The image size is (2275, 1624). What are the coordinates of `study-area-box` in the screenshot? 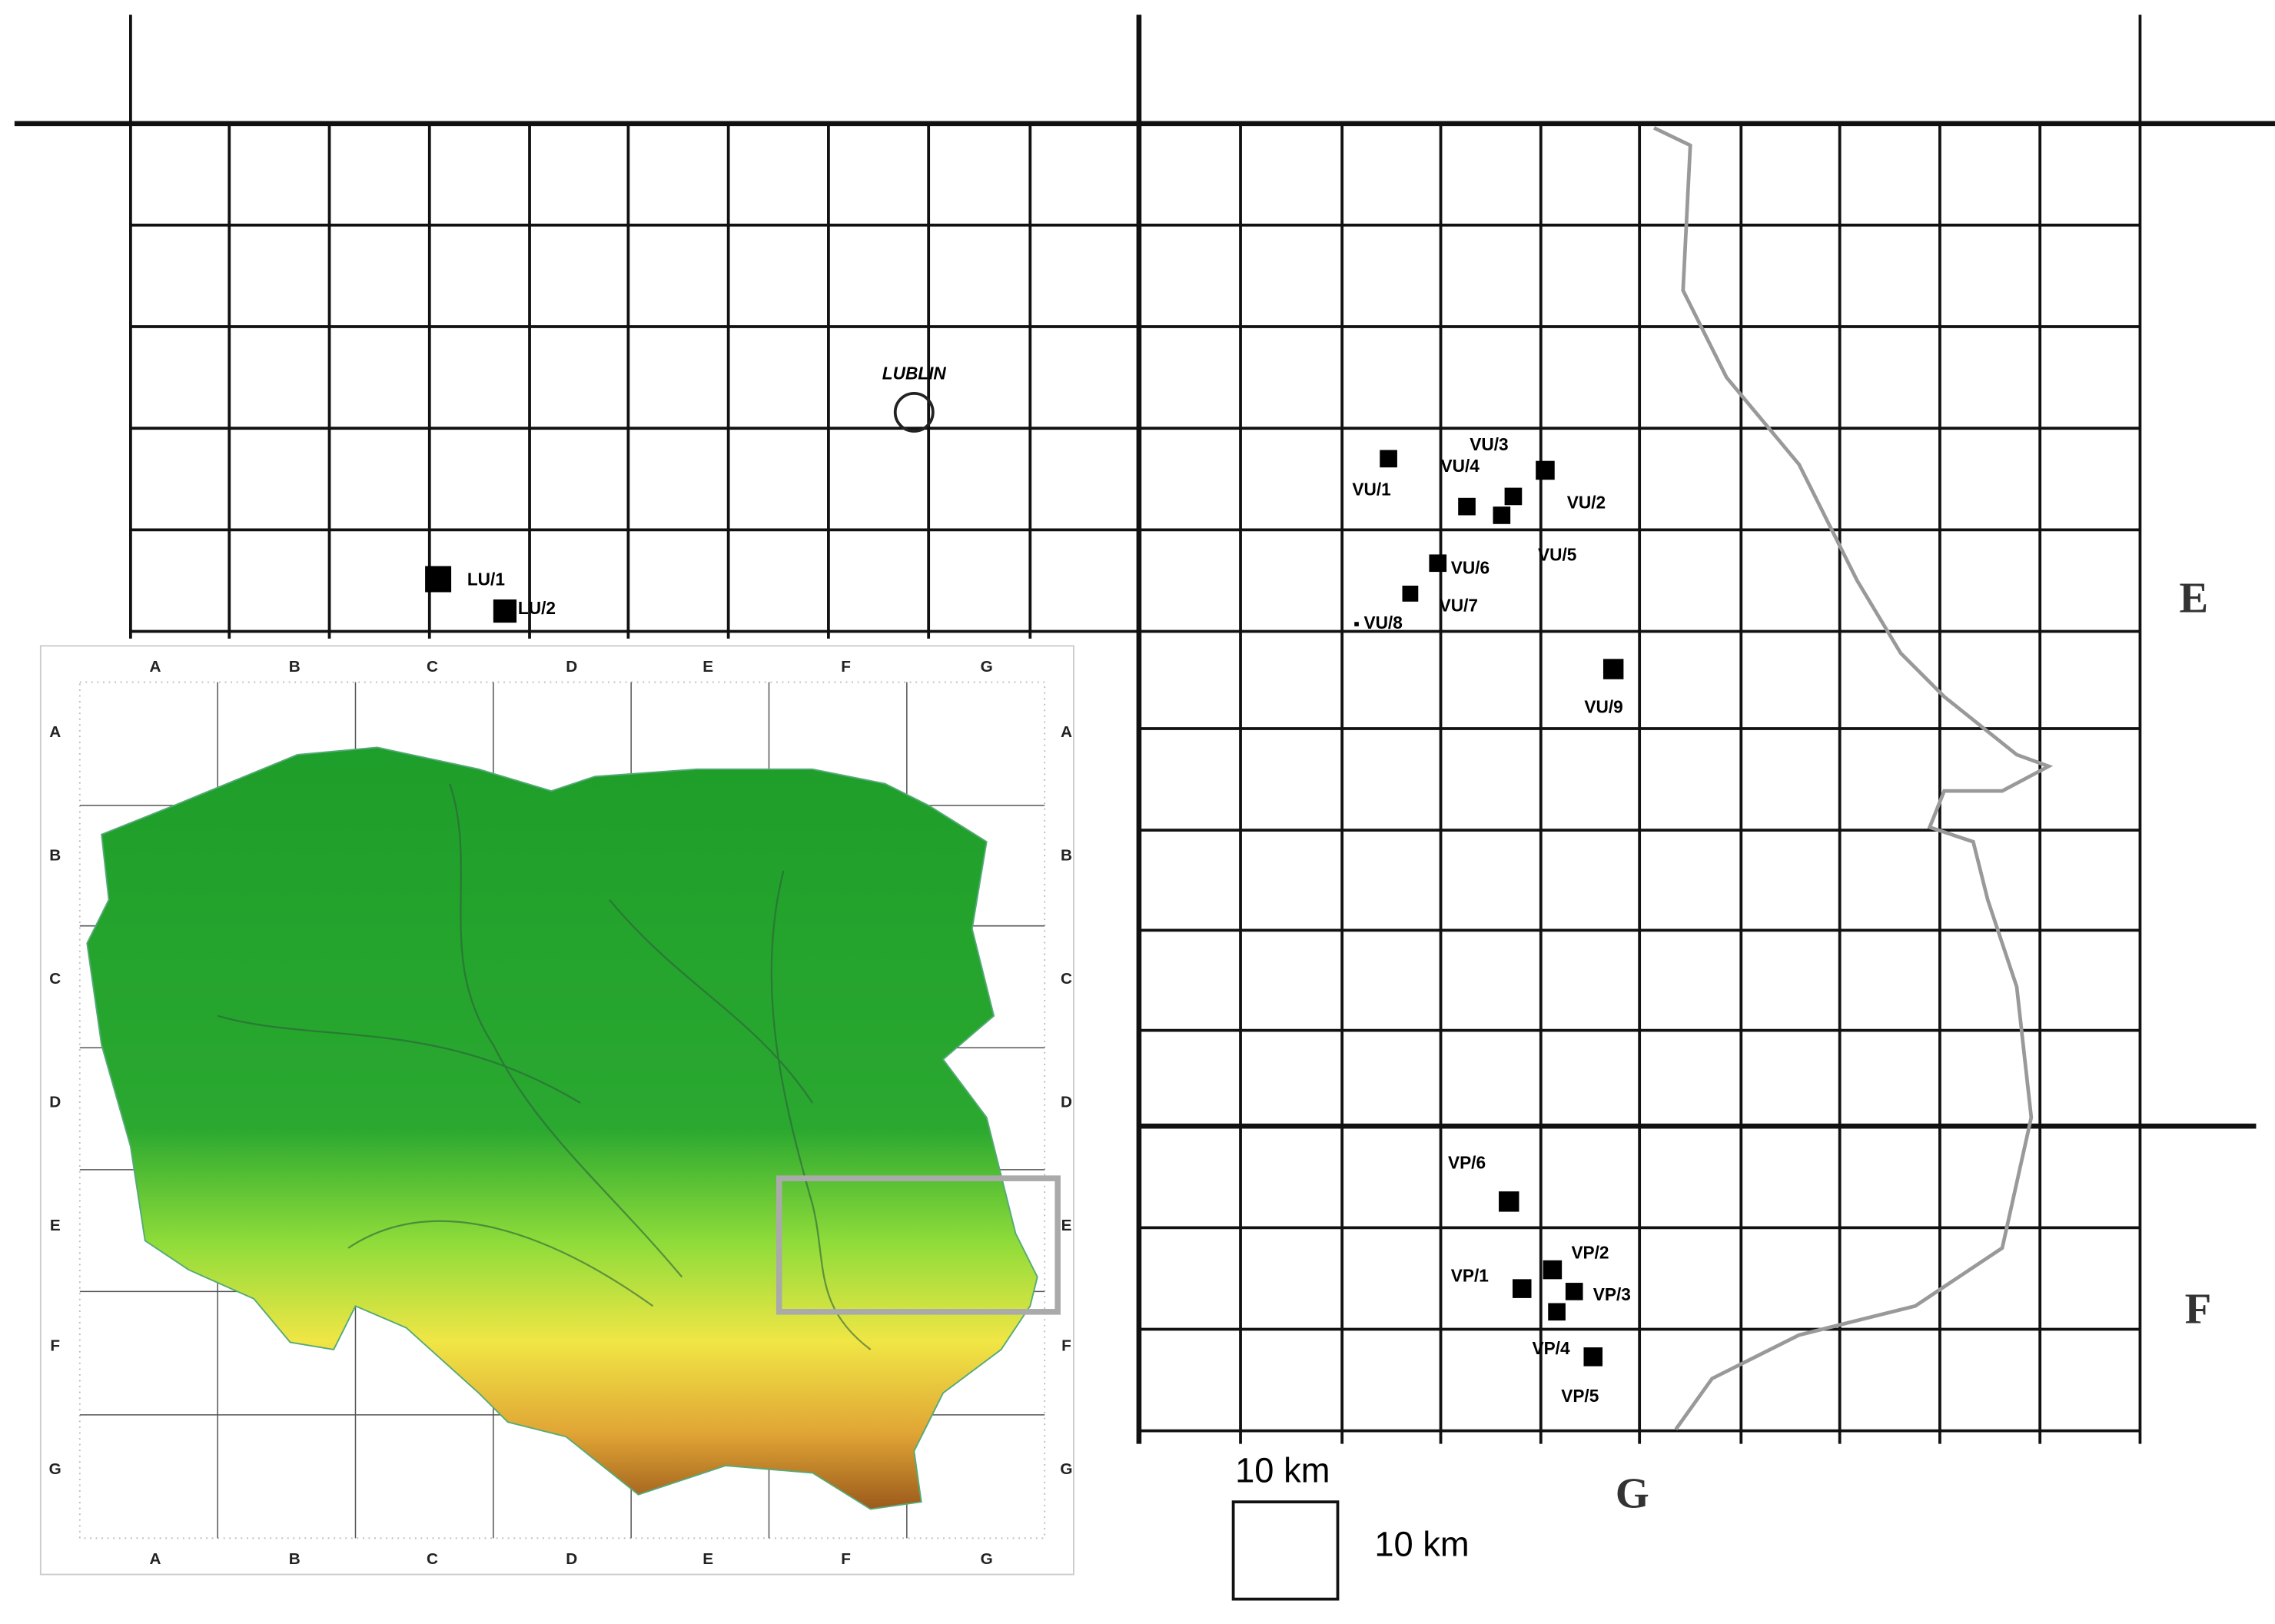 It's located at (918, 1245).